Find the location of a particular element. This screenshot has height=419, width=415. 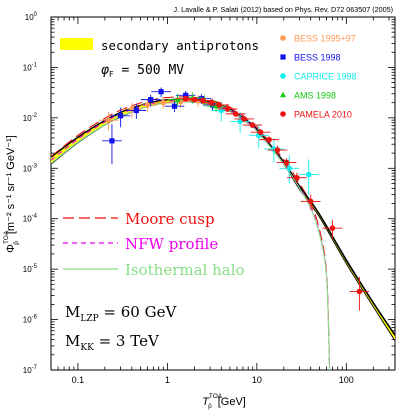

y-tick-label: 10⁰ is located at coordinates (31, 17).